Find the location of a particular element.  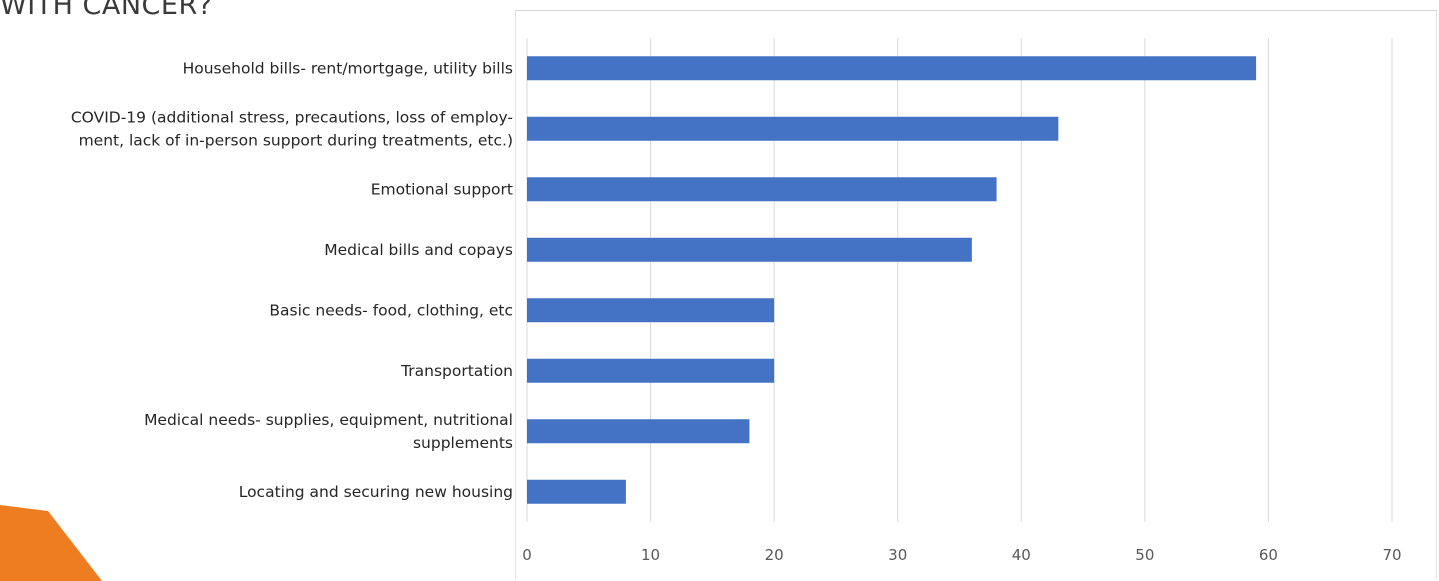

x-tick-label: 50 is located at coordinates (1144, 555).